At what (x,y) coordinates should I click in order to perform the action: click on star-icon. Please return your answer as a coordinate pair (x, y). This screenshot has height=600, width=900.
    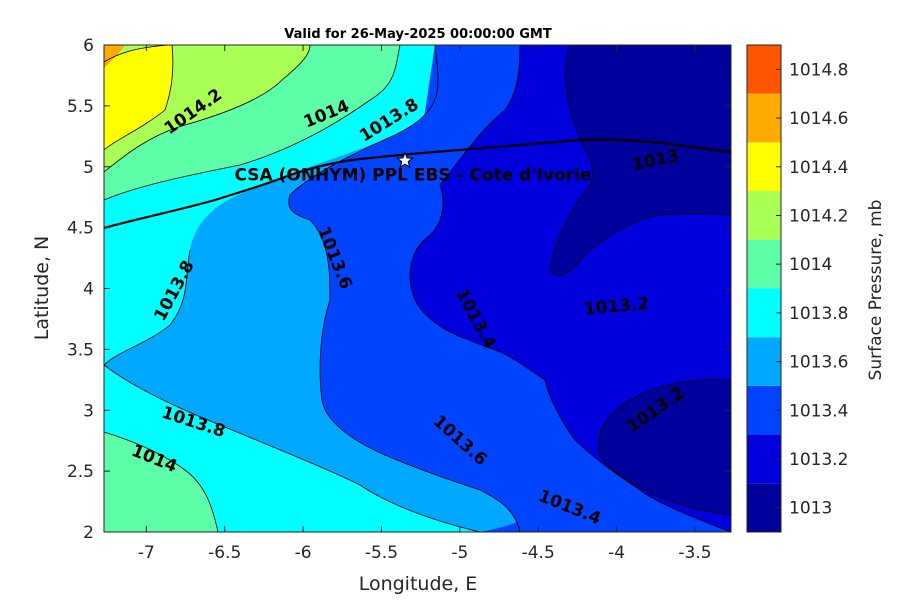
    Looking at the image, I should click on (405, 160).